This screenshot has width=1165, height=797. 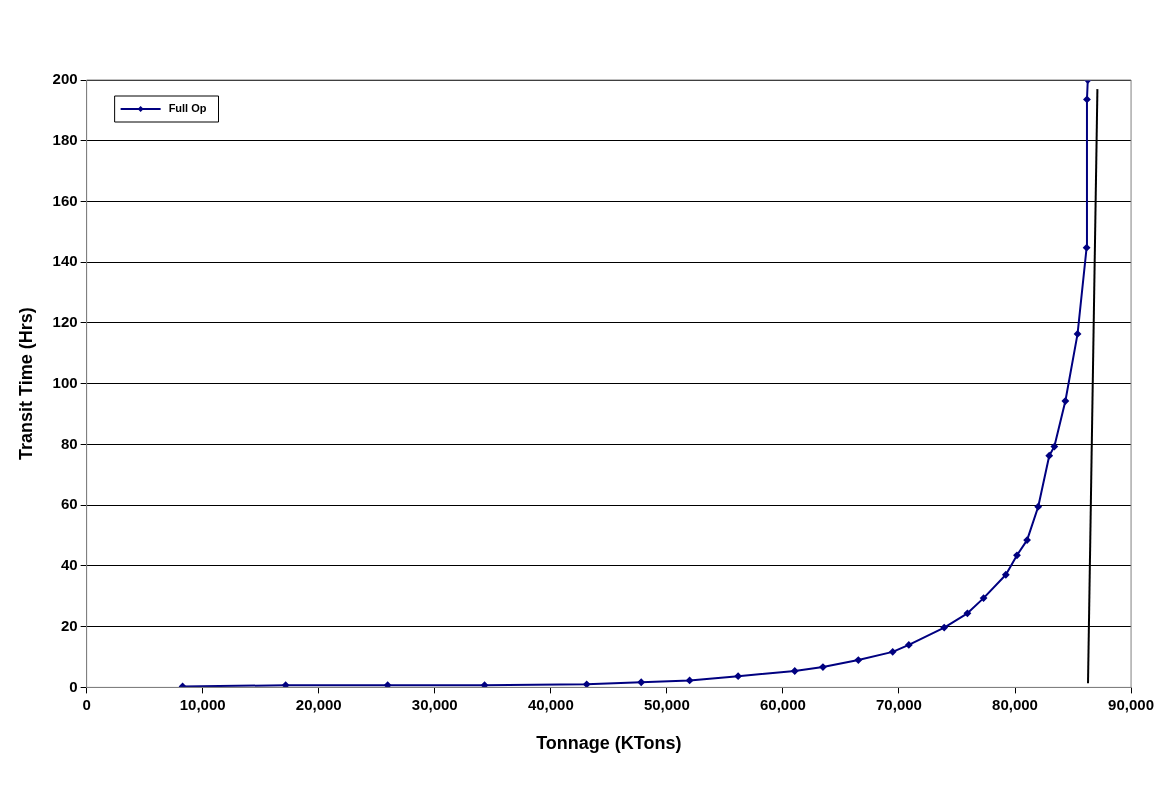 What do you see at coordinates (666, 704) in the screenshot?
I see `x-tick-label: 50,000` at bounding box center [666, 704].